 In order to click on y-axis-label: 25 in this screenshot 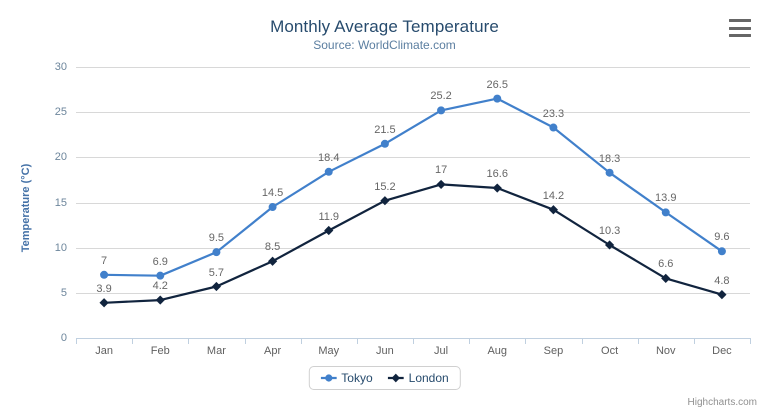, I will do `click(60, 112)`.